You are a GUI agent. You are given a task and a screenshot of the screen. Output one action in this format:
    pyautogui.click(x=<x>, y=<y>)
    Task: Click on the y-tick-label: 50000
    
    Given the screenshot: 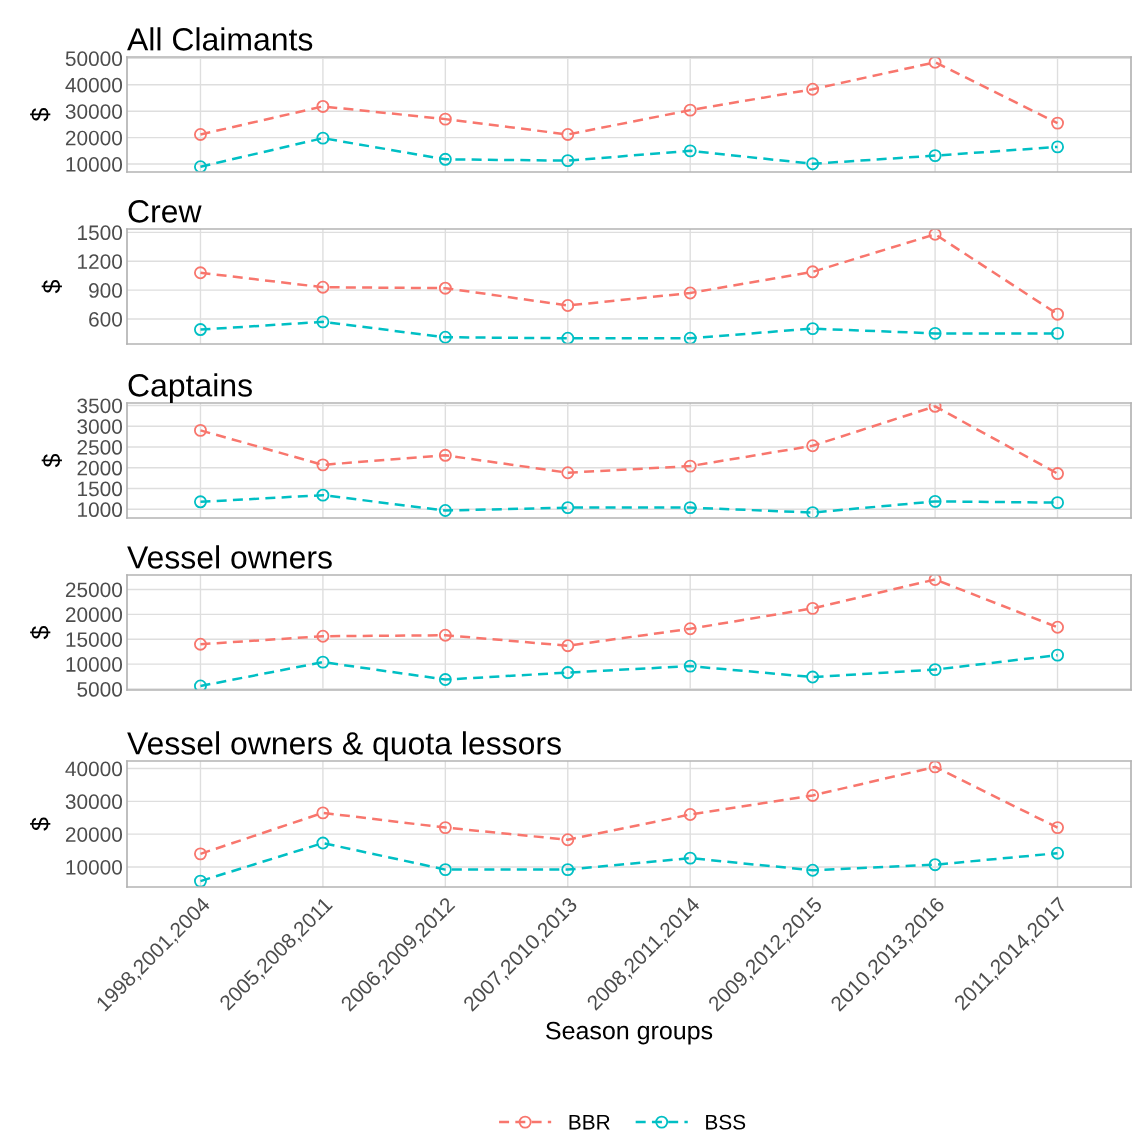 What is the action you would take?
    pyautogui.click(x=94, y=59)
    